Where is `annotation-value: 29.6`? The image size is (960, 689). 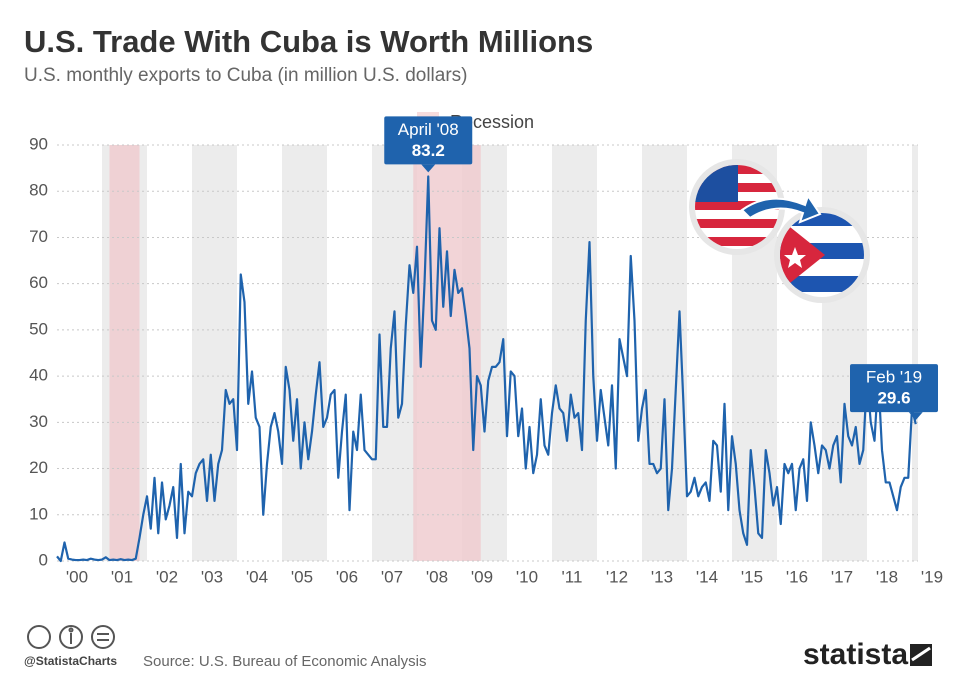
annotation-value: 29.6 is located at coordinates (893, 398).